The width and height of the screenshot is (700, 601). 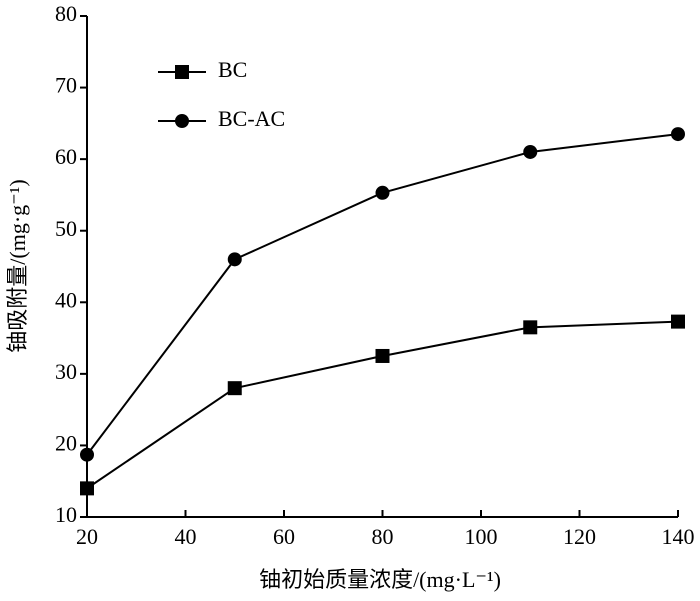 I want to click on legend-label: BC, so click(x=232, y=69).